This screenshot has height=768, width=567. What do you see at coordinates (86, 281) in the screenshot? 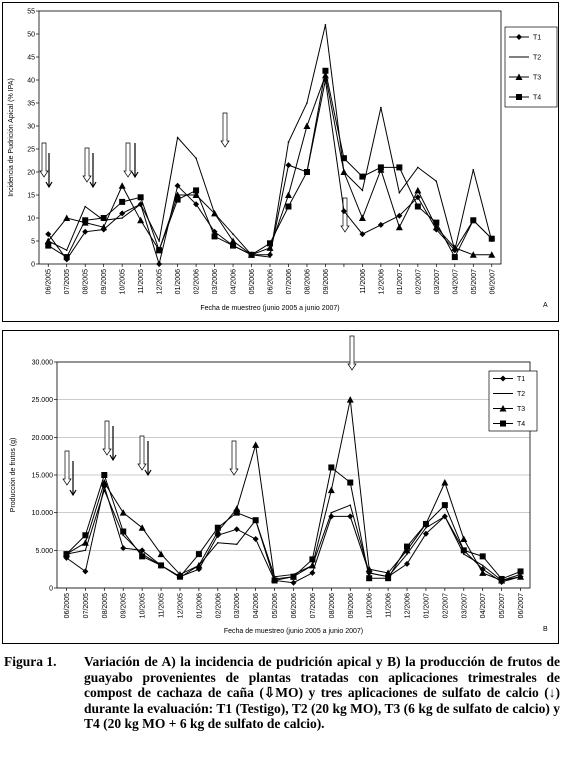
I see `x-tick-label: 08/2005` at bounding box center [86, 281].